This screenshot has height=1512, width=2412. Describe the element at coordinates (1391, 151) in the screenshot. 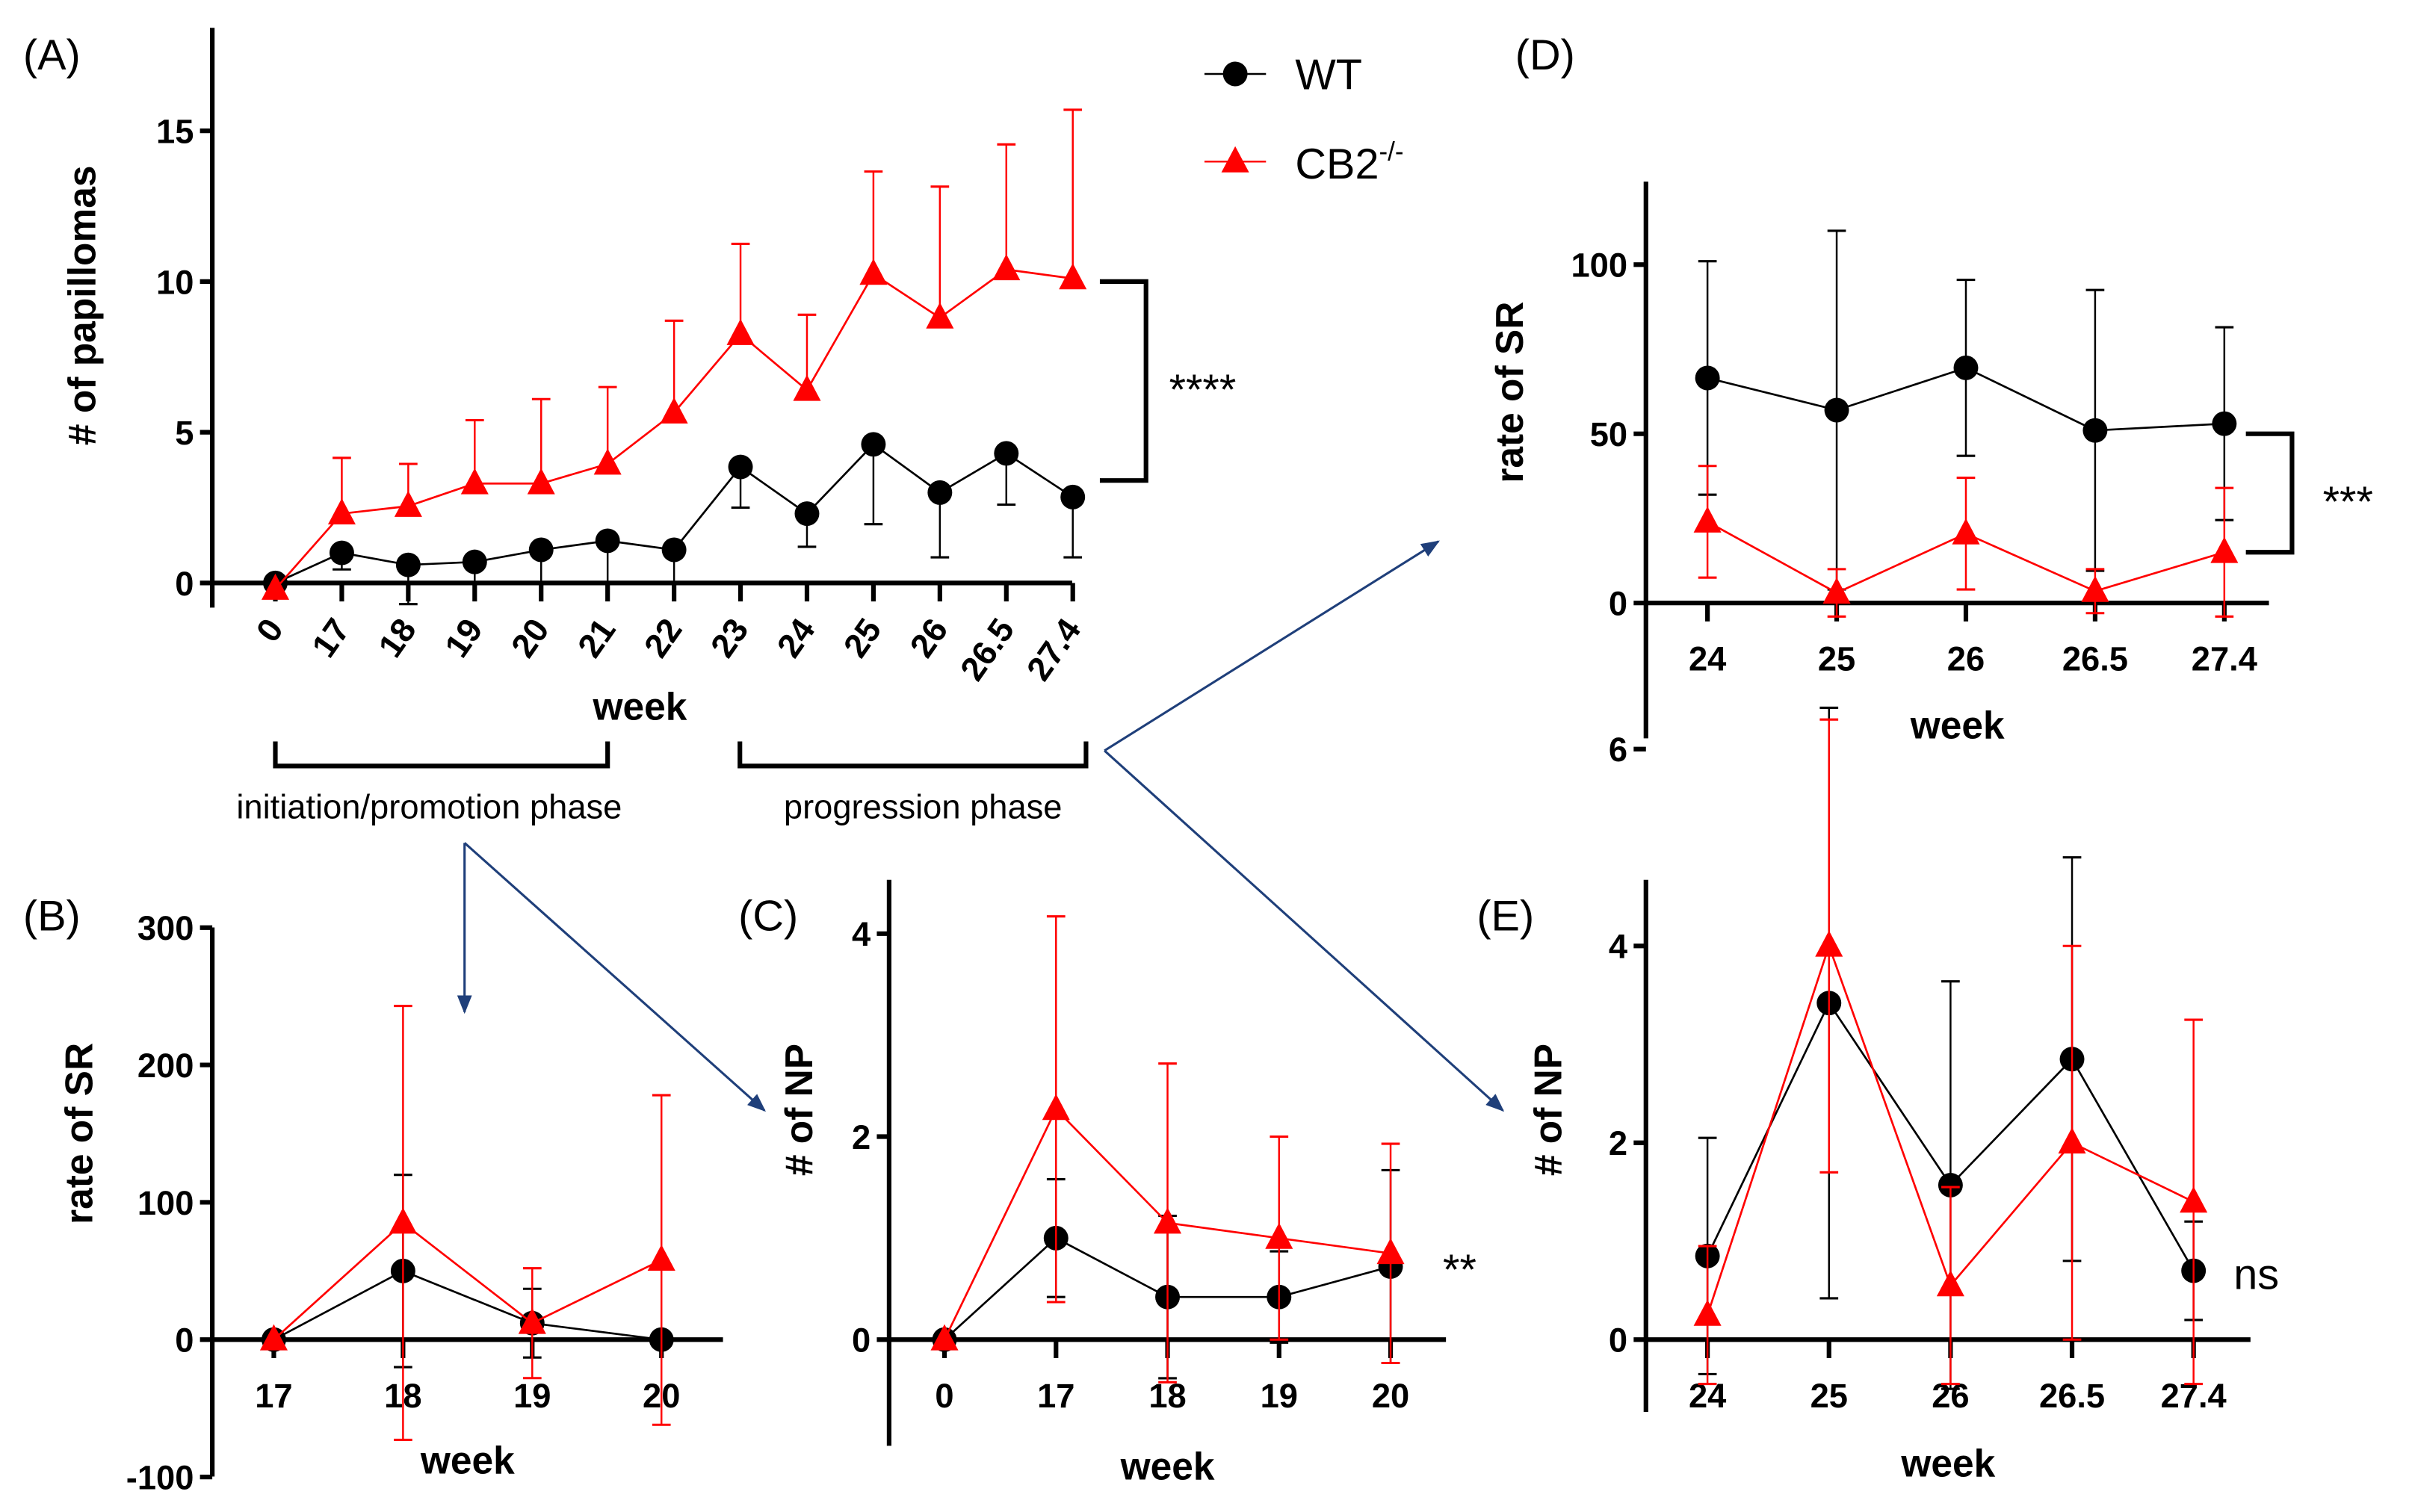

I see `legend-cb2-superscript: -/-` at that location.